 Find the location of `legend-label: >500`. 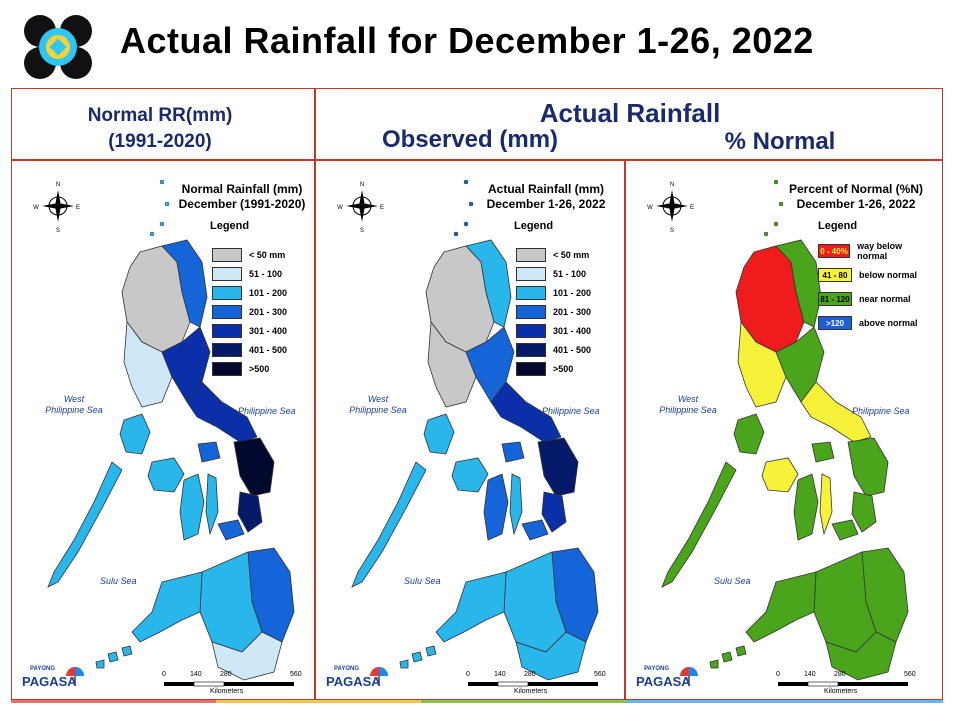

legend-label: >500 is located at coordinates (259, 369).